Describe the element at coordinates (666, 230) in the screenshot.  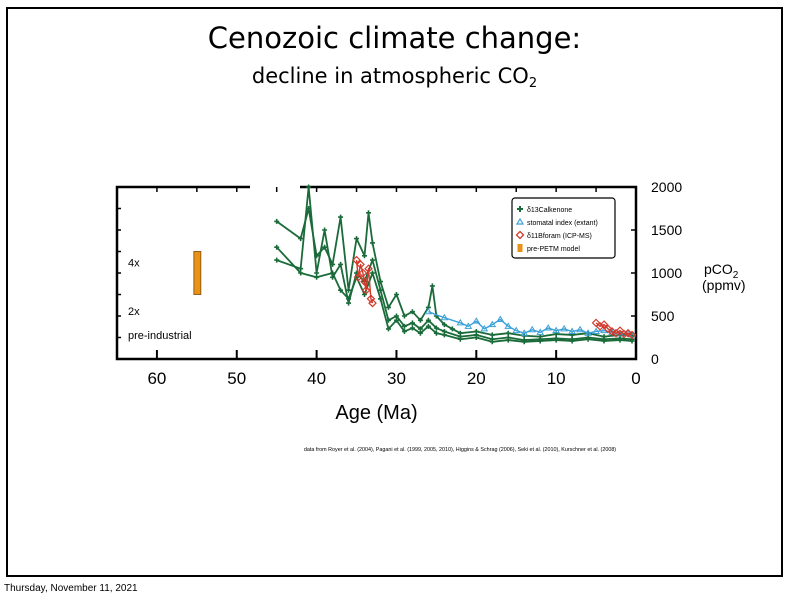
I see `y-tick-label: 1500` at that location.